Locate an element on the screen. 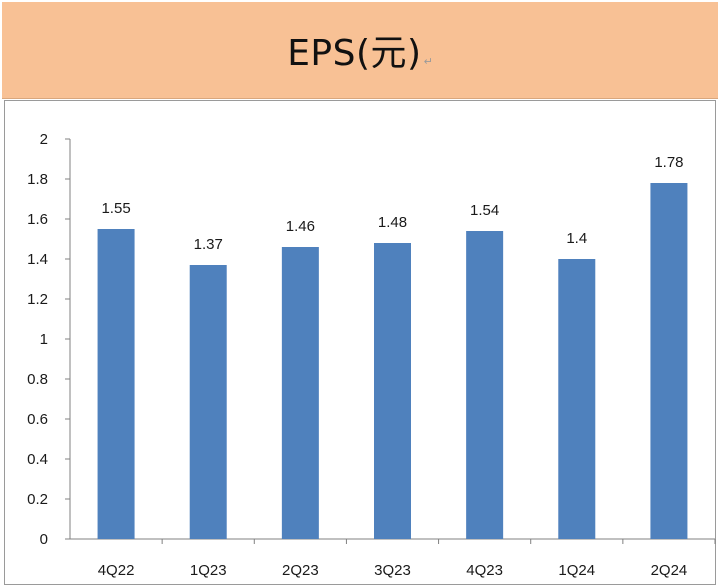 This screenshot has height=588, width=720. y-tick-label: 0.8 is located at coordinates (37, 379).